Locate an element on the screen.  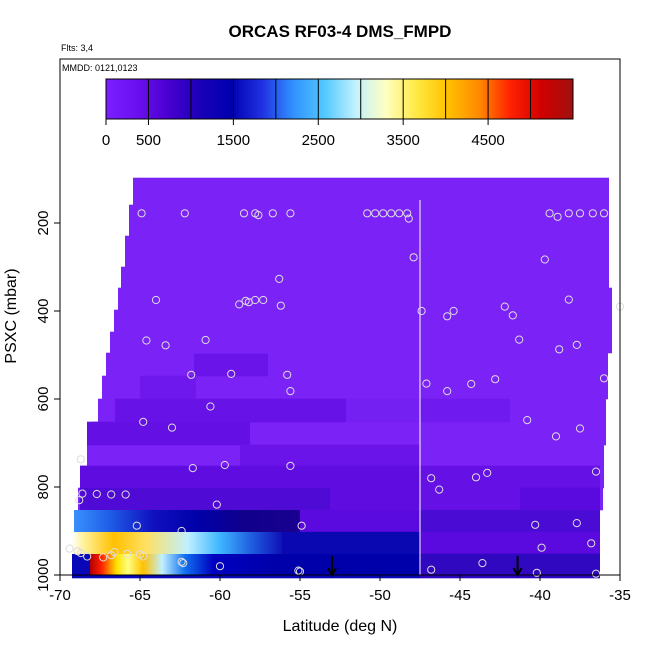
chart-title: ORCAS RF03-4 DMS_FMPD is located at coordinates (340, 31).